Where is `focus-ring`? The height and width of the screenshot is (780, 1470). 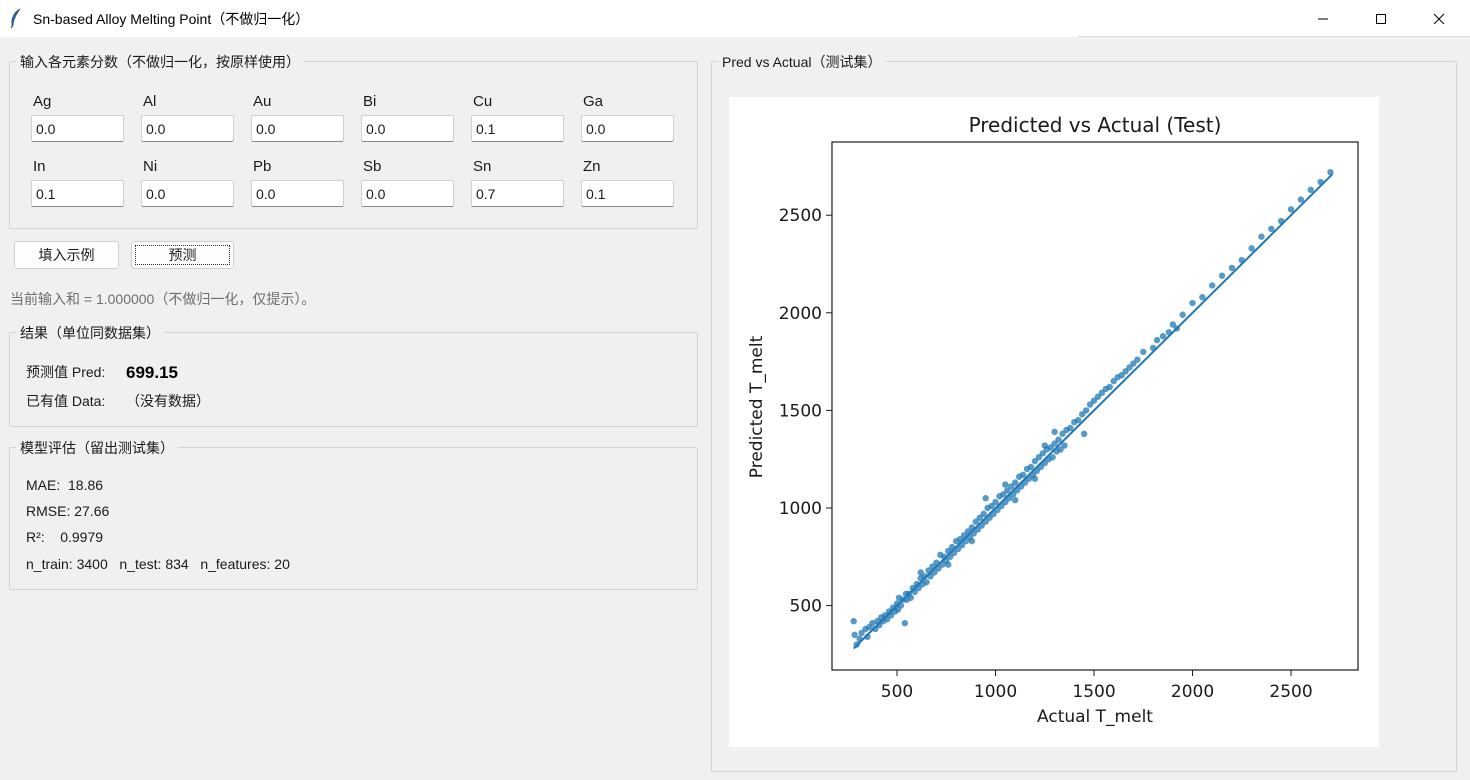
focus-ring is located at coordinates (182, 255).